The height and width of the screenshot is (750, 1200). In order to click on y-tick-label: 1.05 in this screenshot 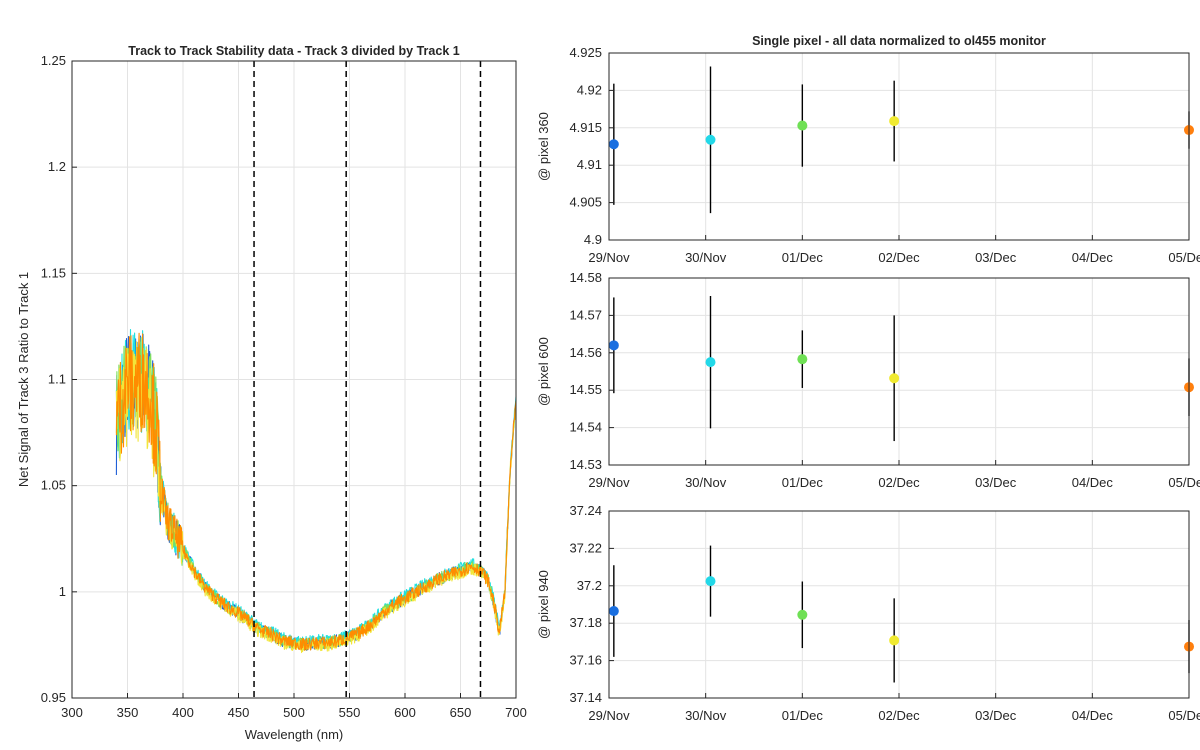, I will do `click(53, 485)`.